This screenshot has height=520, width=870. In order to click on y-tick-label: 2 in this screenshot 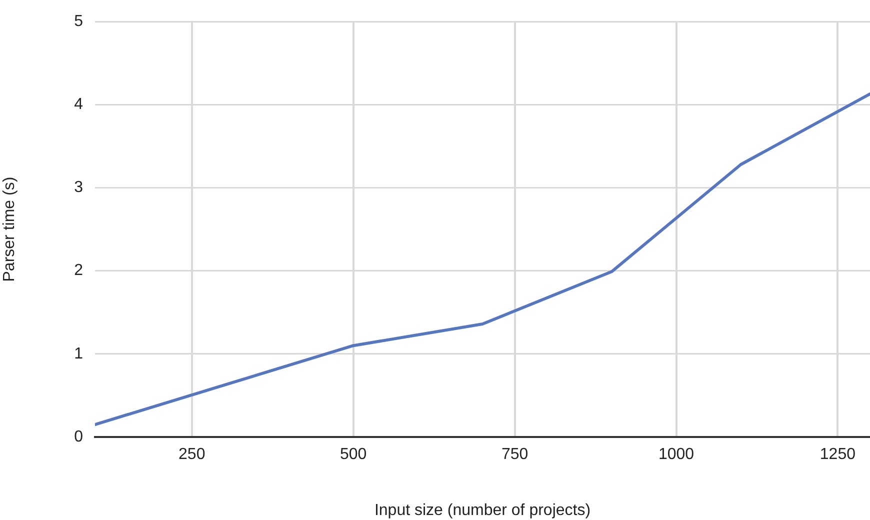, I will do `click(79, 271)`.